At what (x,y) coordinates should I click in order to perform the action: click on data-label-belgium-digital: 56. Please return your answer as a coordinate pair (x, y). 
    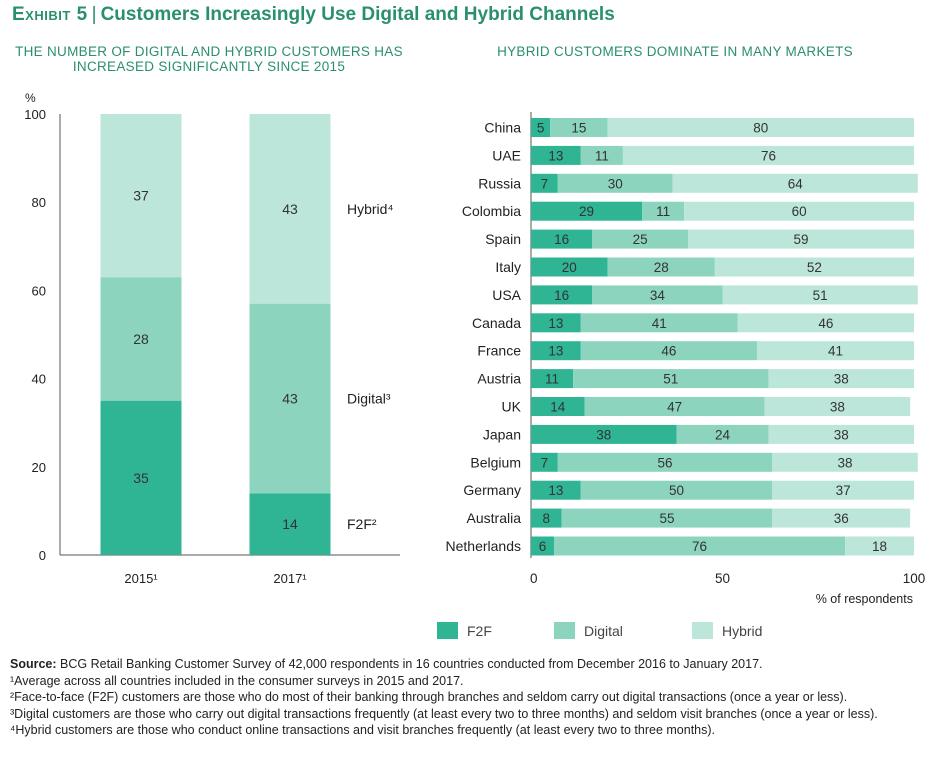
    Looking at the image, I should click on (665, 462).